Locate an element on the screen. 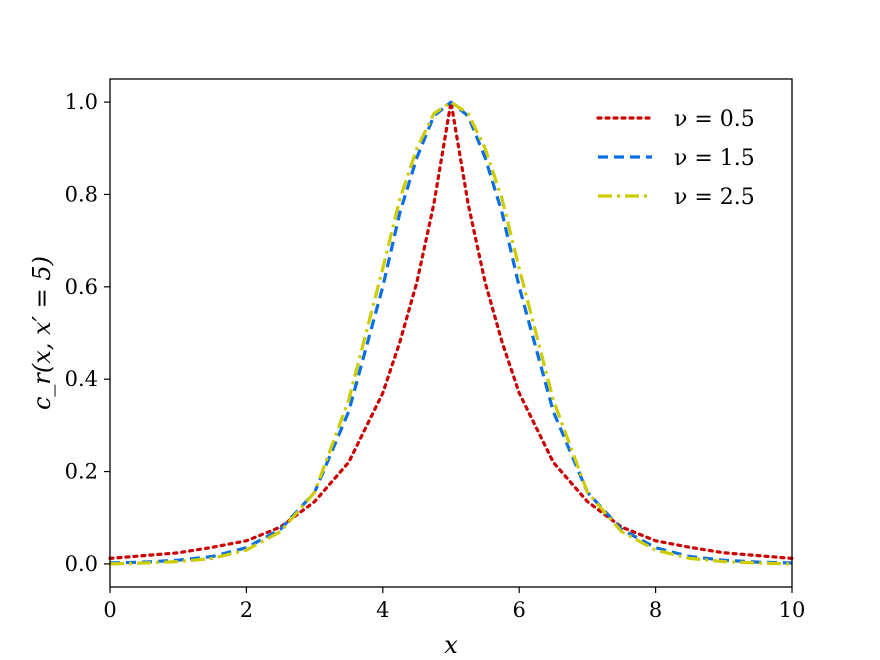  y-tick-label: 1.0 is located at coordinates (81, 102).